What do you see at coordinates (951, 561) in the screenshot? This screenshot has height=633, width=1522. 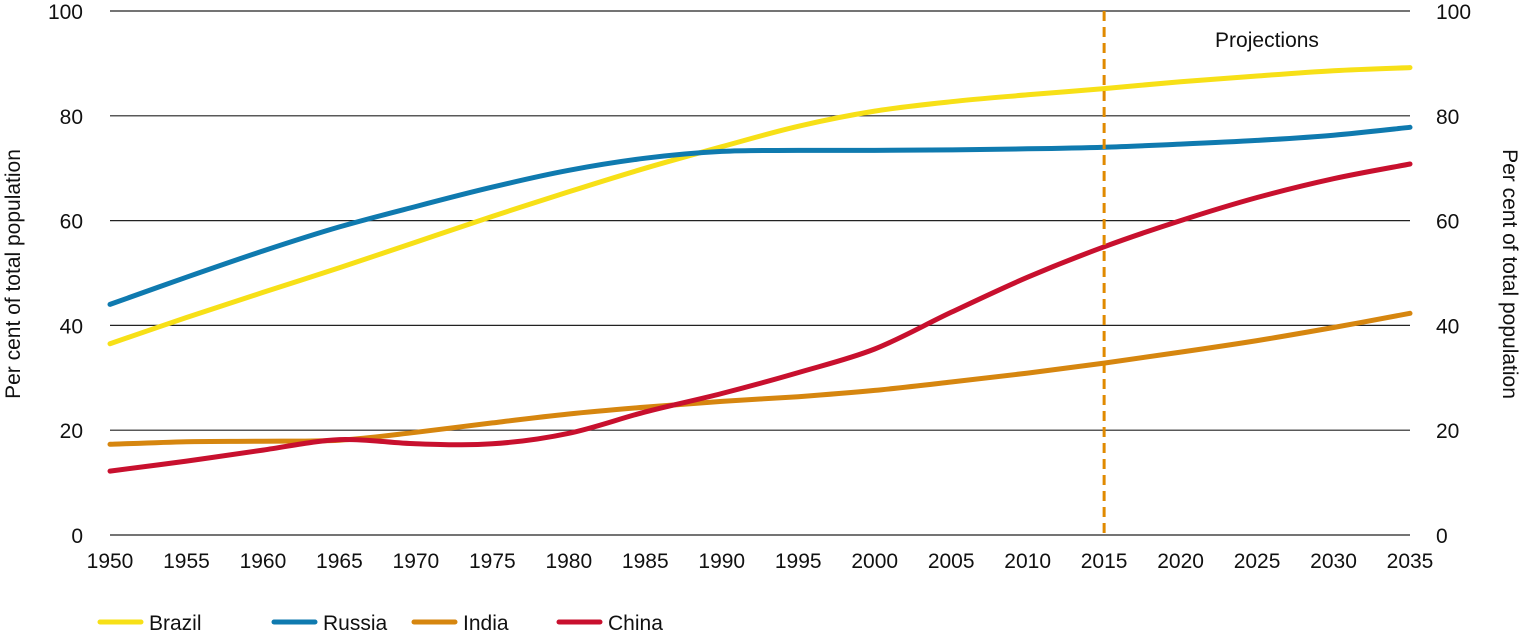 I see `x-tick-2005: 2005` at bounding box center [951, 561].